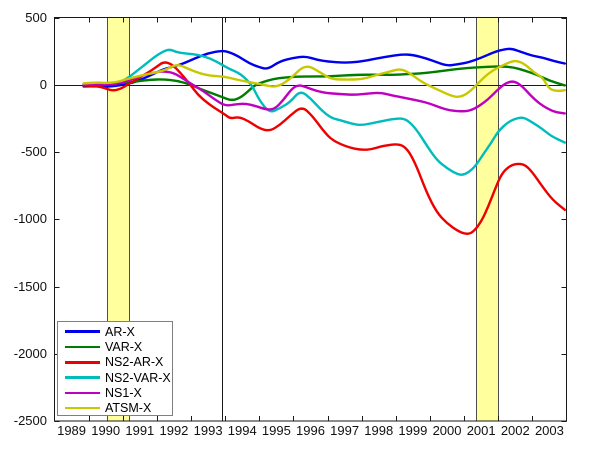 The height and width of the screenshot is (454, 600). Describe the element at coordinates (208, 430) in the screenshot. I see `x-tick-label-1993: 1993` at that location.